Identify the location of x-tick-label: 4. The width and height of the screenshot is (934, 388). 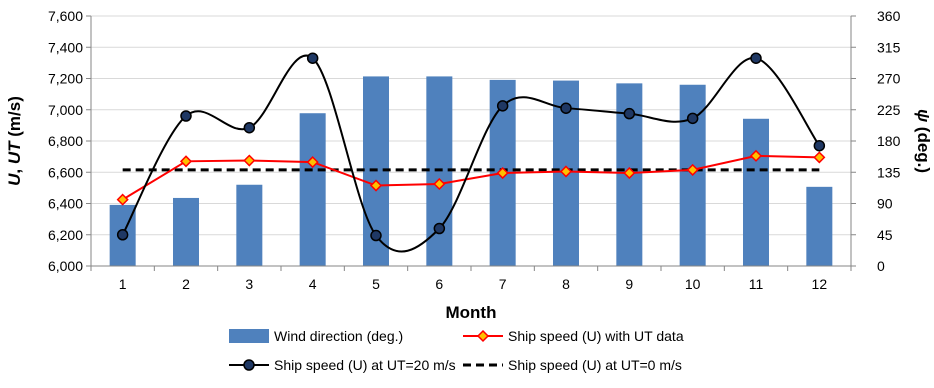
(313, 284).